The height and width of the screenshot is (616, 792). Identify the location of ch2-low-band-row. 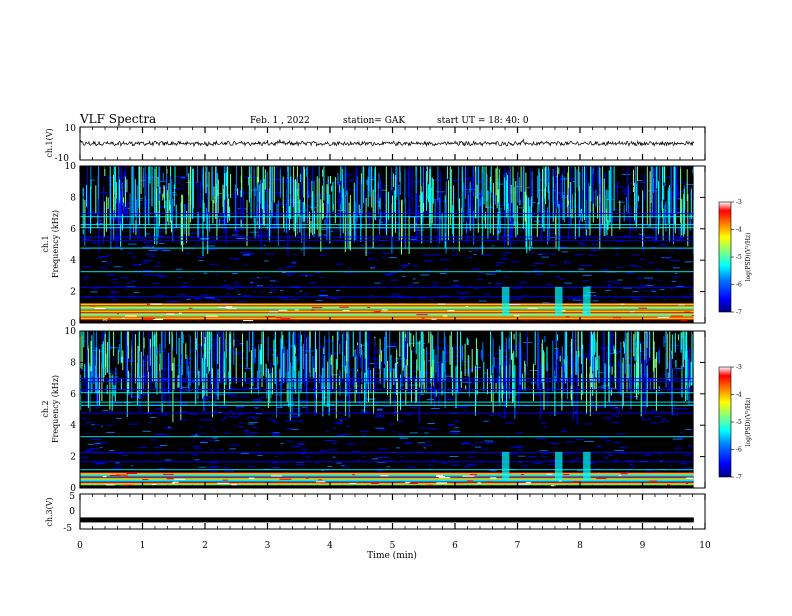
(387, 485).